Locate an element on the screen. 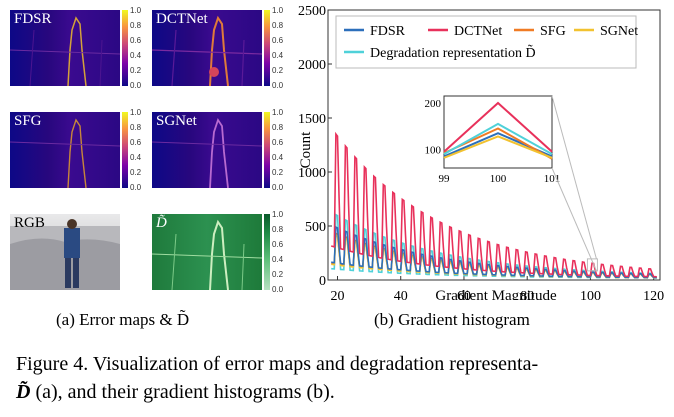 The width and height of the screenshot is (674, 417). map-label: DCTNet is located at coordinates (182, 19).